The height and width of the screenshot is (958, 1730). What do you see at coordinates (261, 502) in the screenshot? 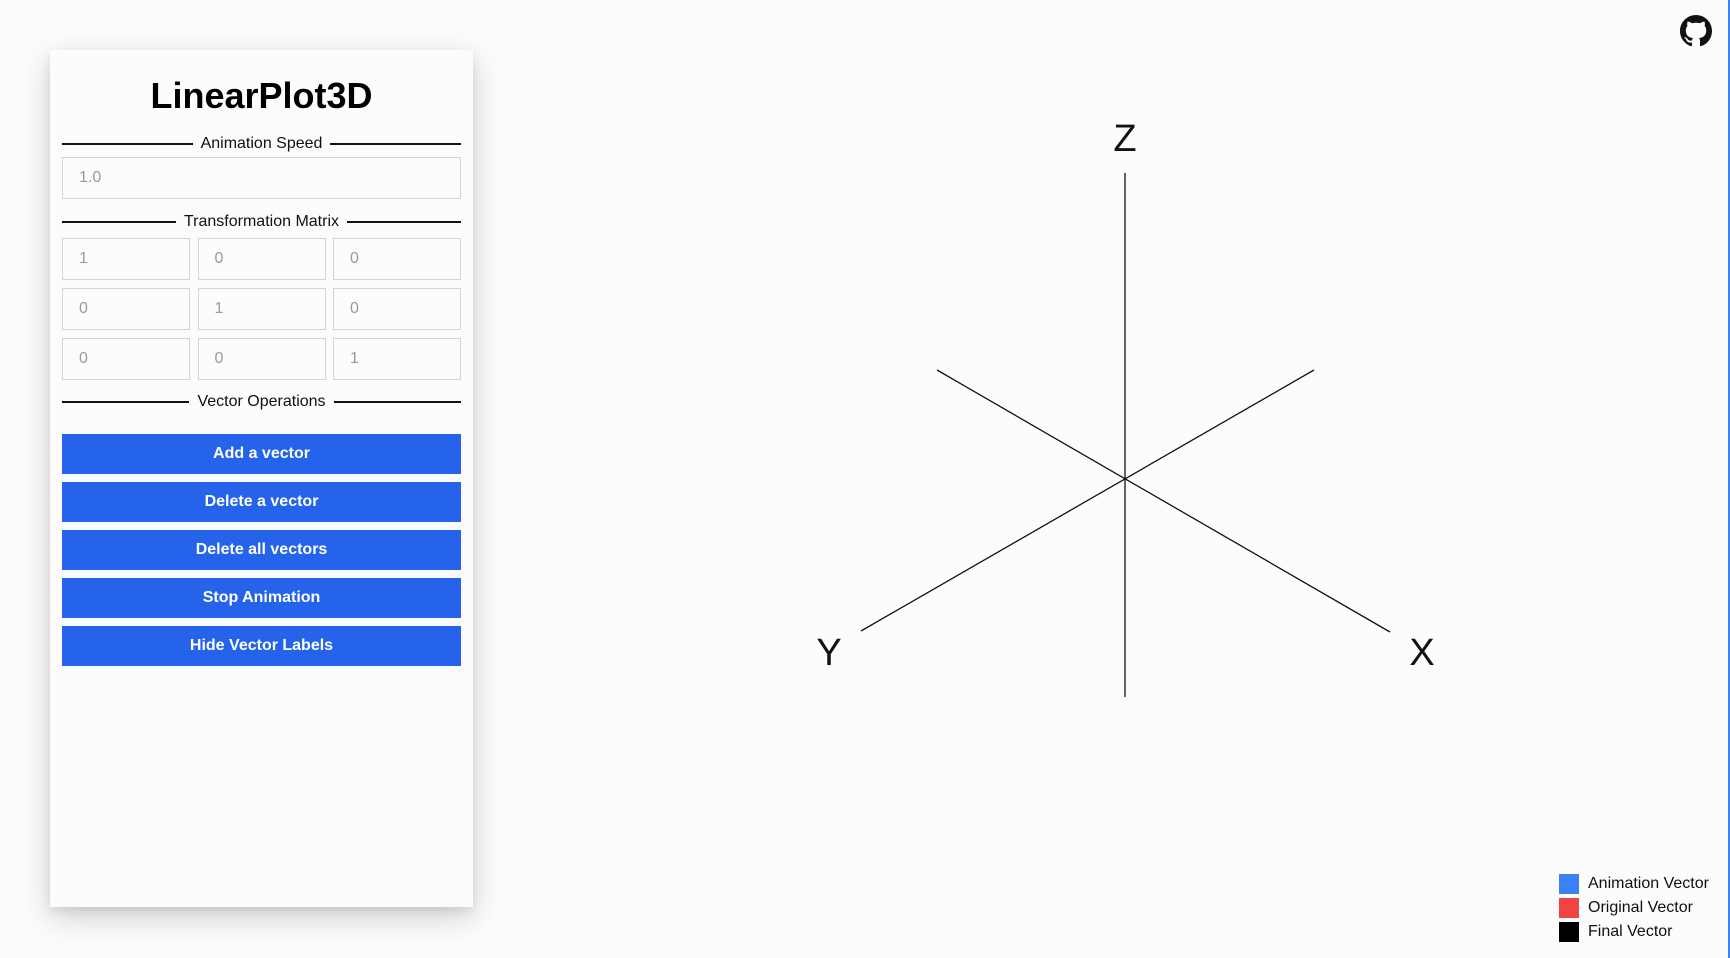
I see `delete-vector-button: Delete a vector` at bounding box center [261, 502].